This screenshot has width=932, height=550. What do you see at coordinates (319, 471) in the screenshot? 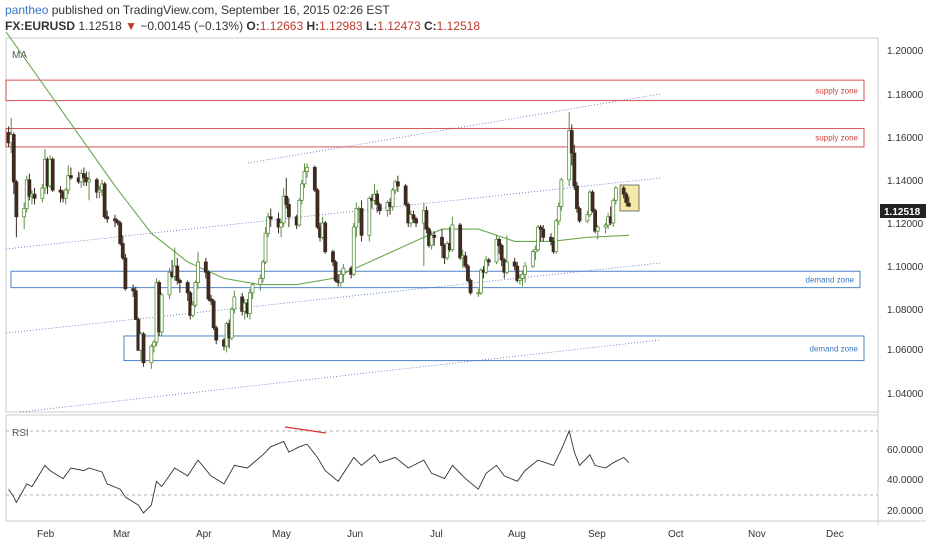
I see `rsi-line` at bounding box center [319, 471].